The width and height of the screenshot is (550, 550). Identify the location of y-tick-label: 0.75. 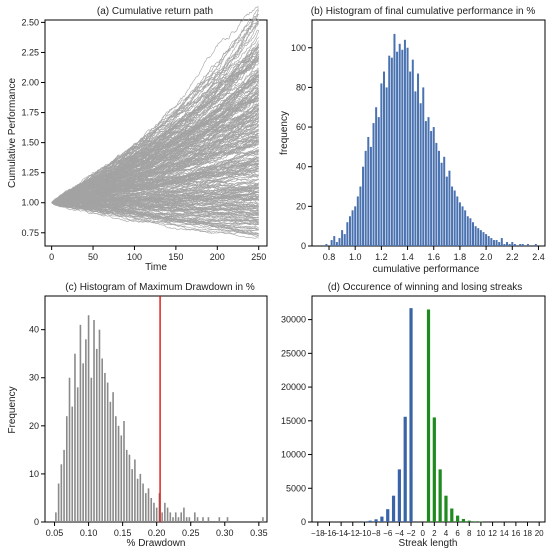
(30, 233).